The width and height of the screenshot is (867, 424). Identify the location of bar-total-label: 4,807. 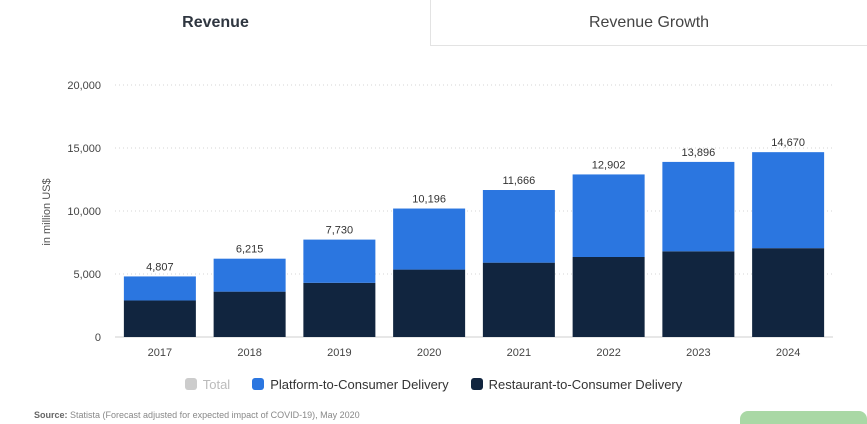
(160, 267).